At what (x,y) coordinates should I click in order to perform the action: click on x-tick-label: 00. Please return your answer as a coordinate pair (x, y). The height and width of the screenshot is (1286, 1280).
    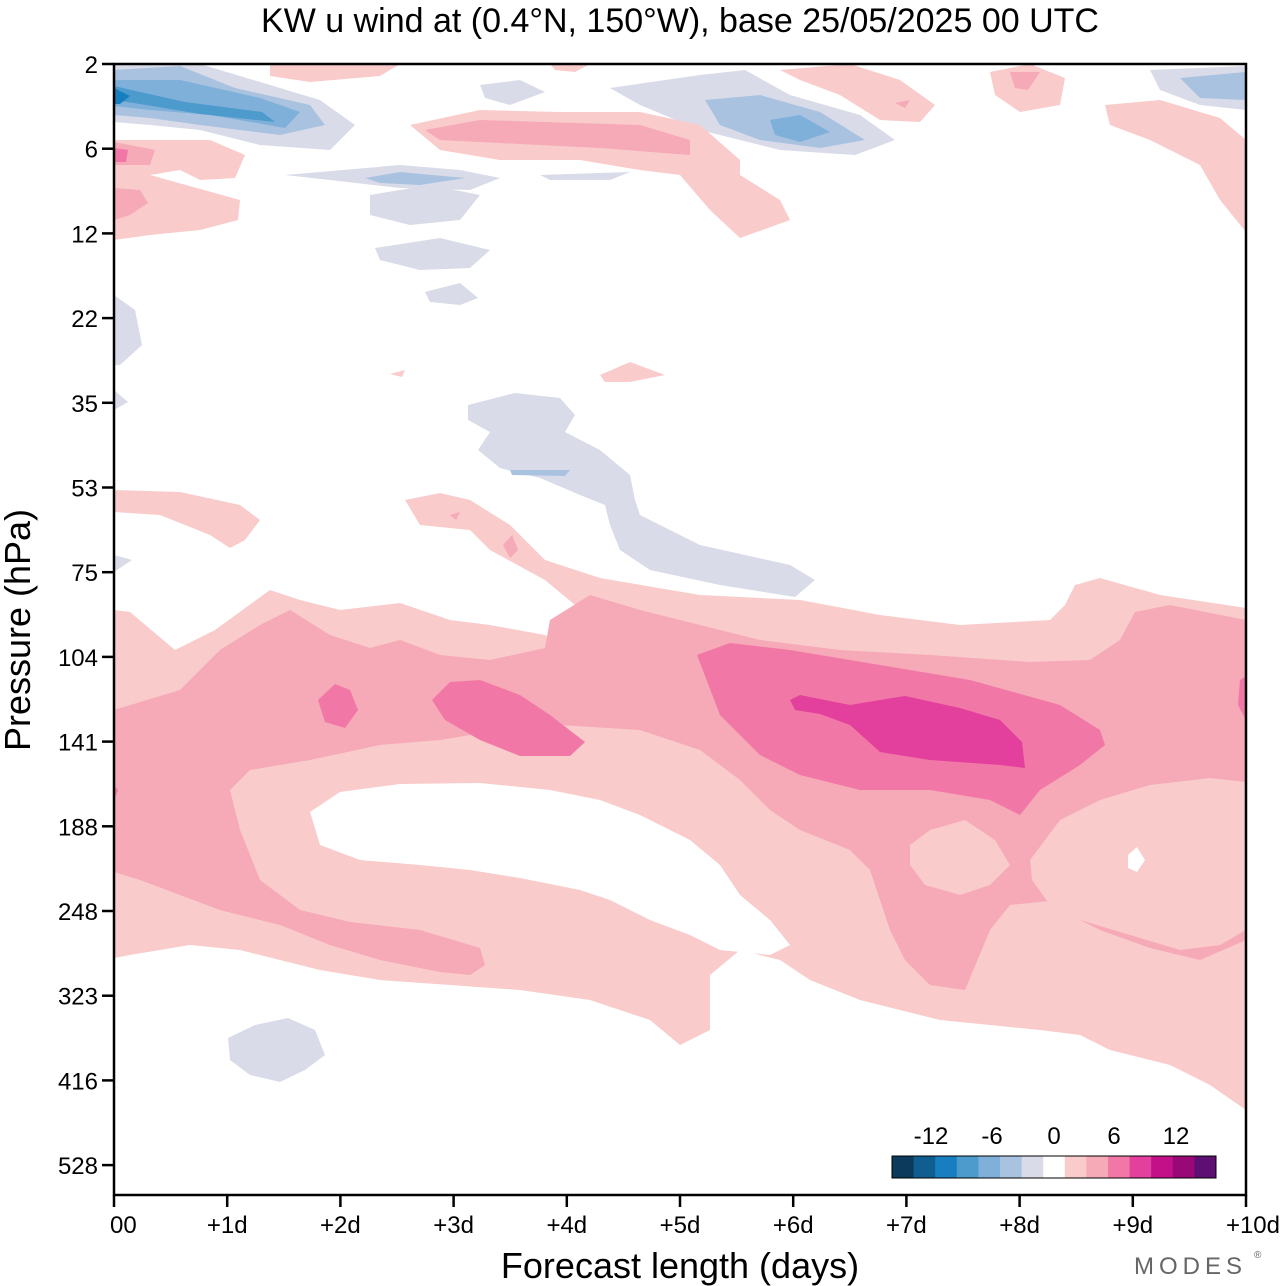
    Looking at the image, I should click on (123, 1225).